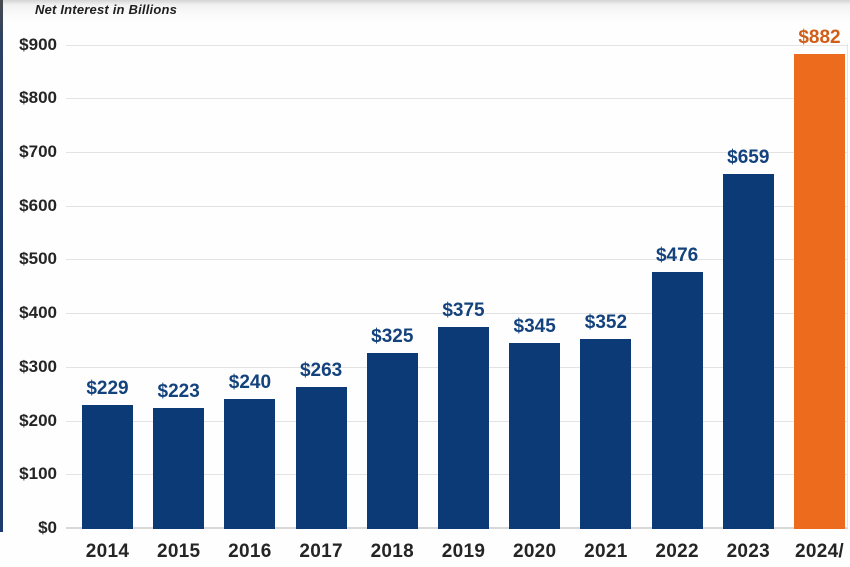  What do you see at coordinates (463, 427) in the screenshot?
I see `bar-2019` at bounding box center [463, 427].